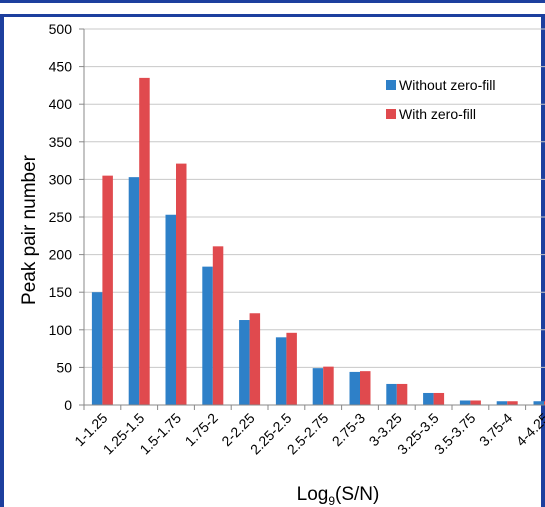 The height and width of the screenshot is (507, 545). I want to click on x-axis-label-rest: (S/N), so click(357, 494).